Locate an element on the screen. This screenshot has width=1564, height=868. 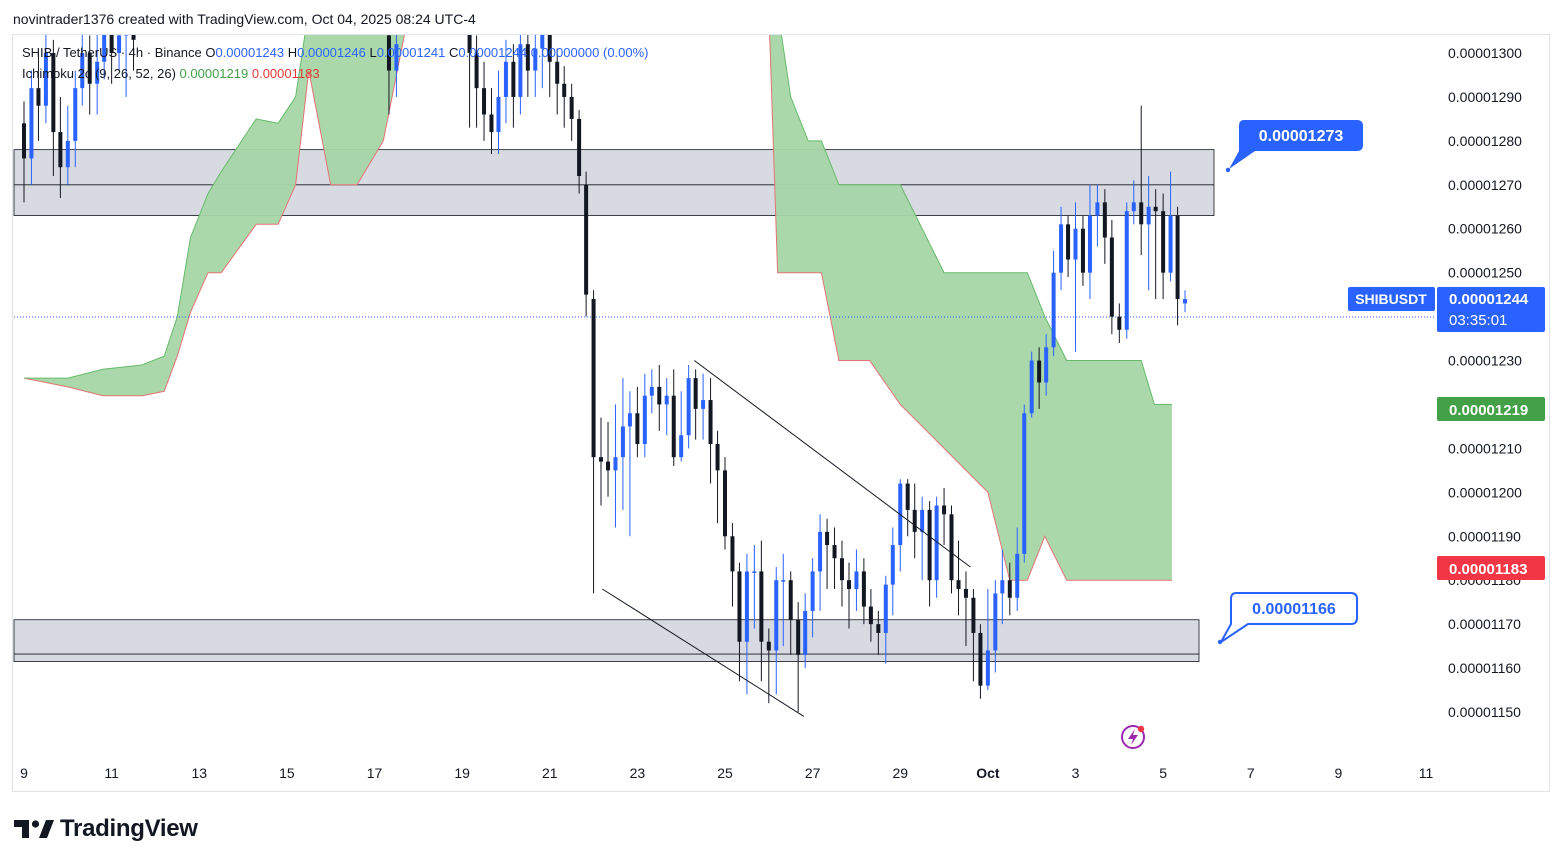
resistance-zone is located at coordinates (614, 182).